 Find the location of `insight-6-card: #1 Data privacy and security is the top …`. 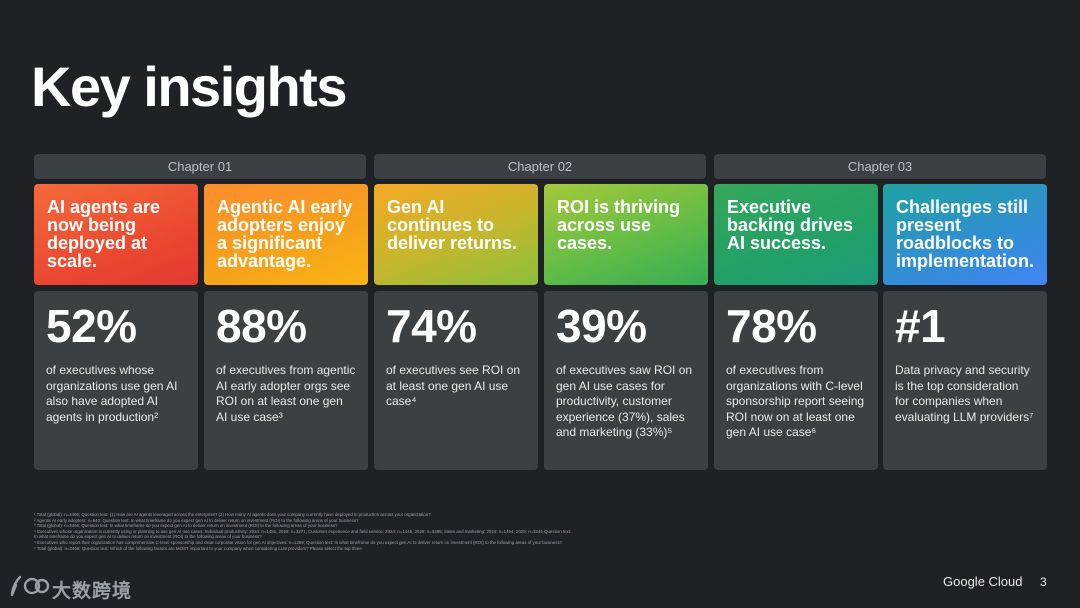

insight-6-card: #1 Data privacy and security is the top … is located at coordinates (965, 380).